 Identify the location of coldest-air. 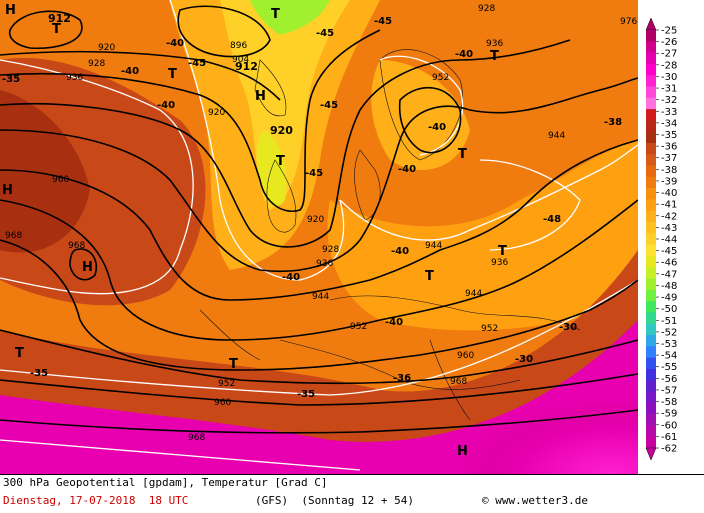
(290, 17).